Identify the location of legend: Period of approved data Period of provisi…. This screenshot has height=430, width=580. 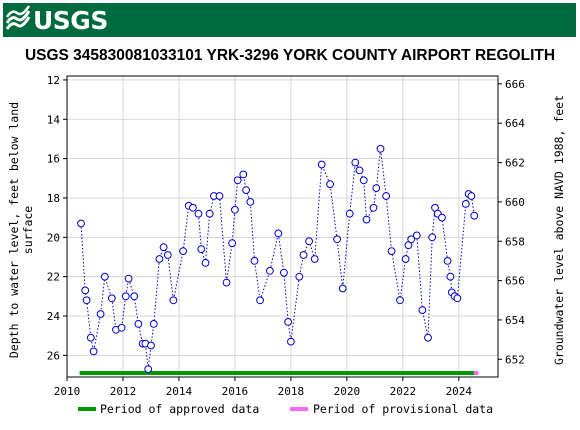
(285, 409).